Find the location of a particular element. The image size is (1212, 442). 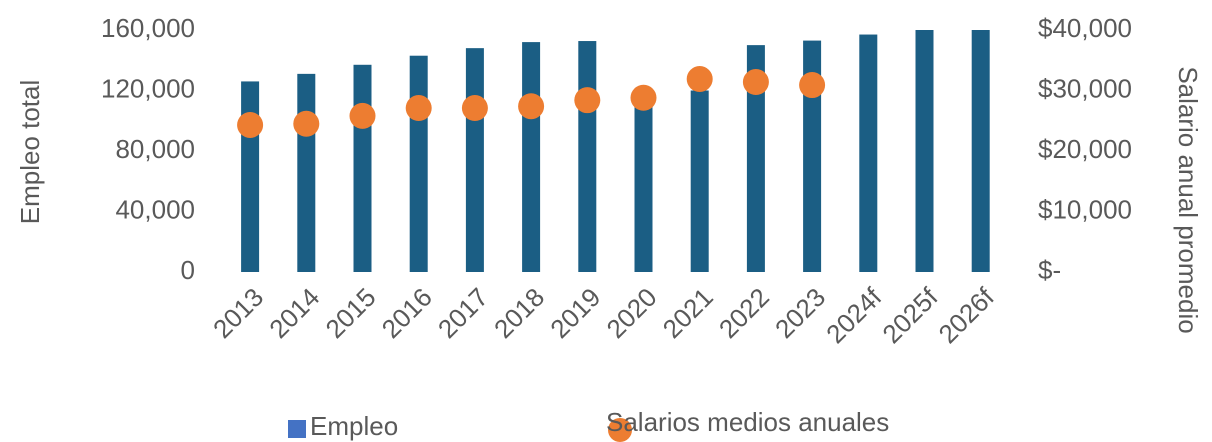

x-tick-label: 2015 is located at coordinates (350, 313).